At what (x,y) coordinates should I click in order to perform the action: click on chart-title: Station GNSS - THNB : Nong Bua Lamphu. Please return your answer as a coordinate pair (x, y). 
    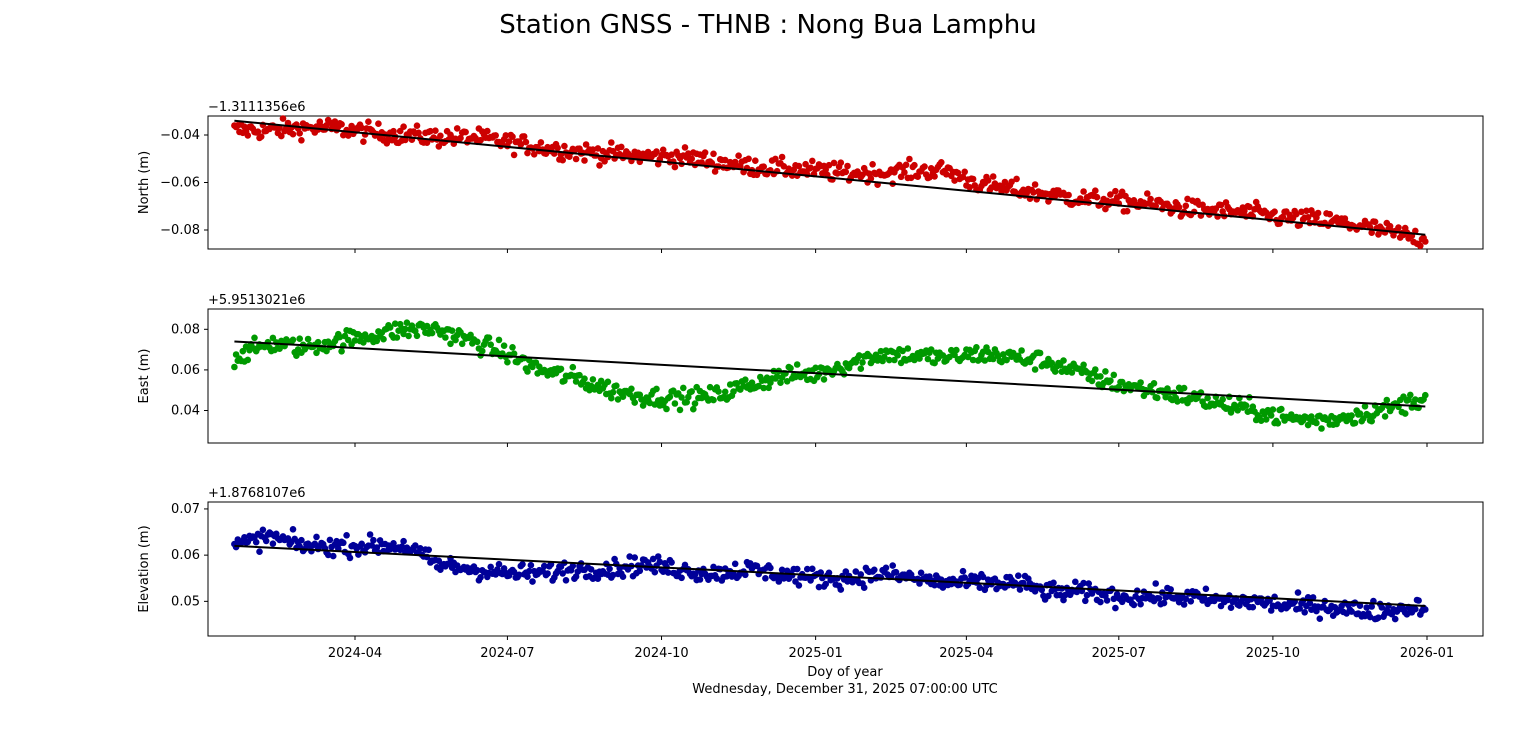
    Looking at the image, I should click on (768, 25).